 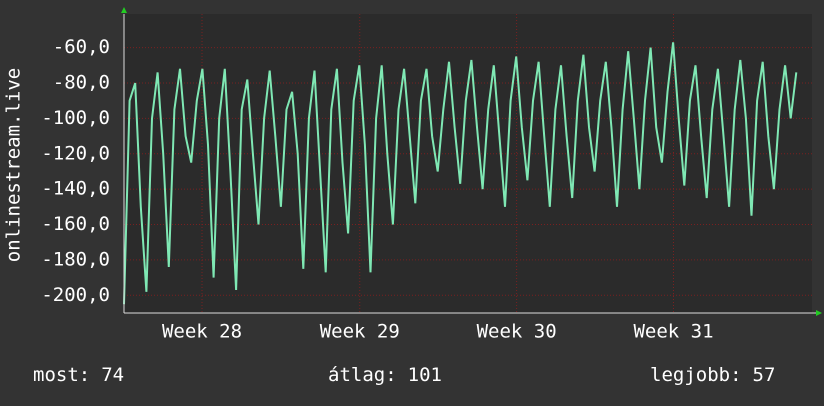 What do you see at coordinates (696, 375) in the screenshot?
I see `stat-label: legjobb:` at bounding box center [696, 375].